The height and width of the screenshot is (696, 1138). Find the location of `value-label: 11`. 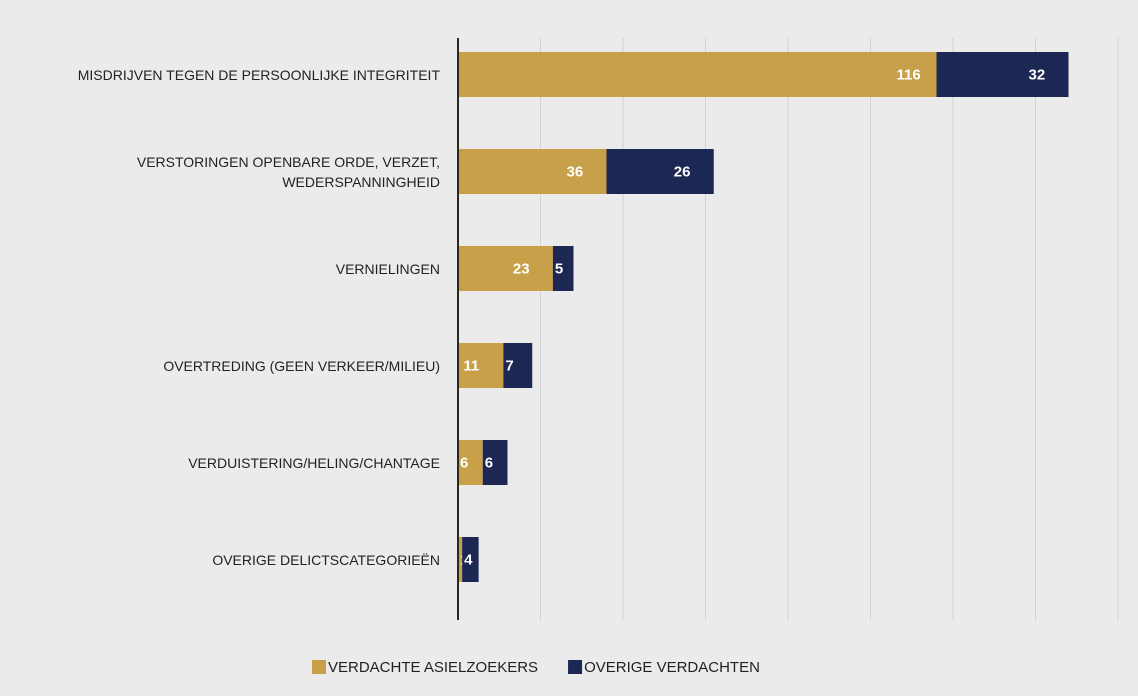

value-label: 11 is located at coordinates (471, 365).